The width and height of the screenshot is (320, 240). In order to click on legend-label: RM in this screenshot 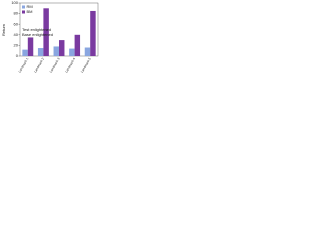, I will do `click(30, 6)`.